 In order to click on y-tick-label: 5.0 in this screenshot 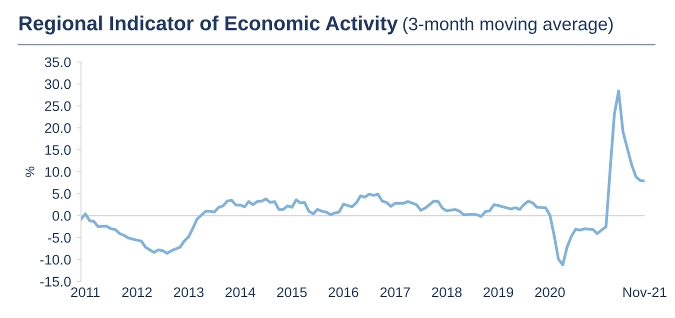, I will do `click(61, 193)`.